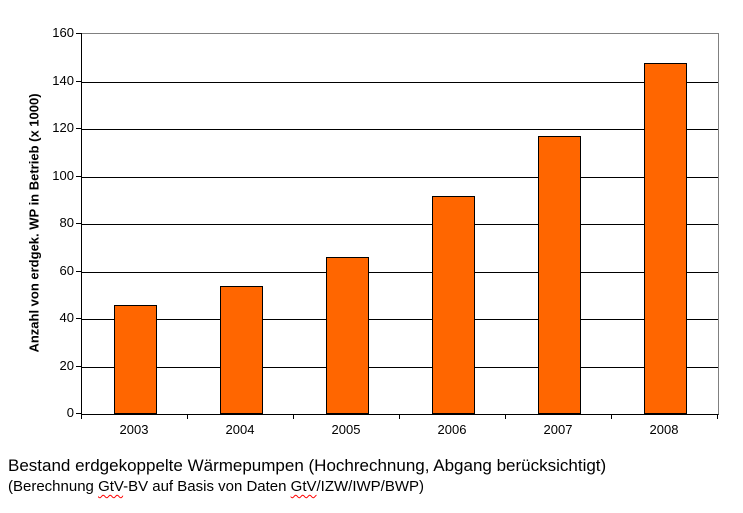  I want to click on caption-text-part: (Berechnung, so click(53, 486).